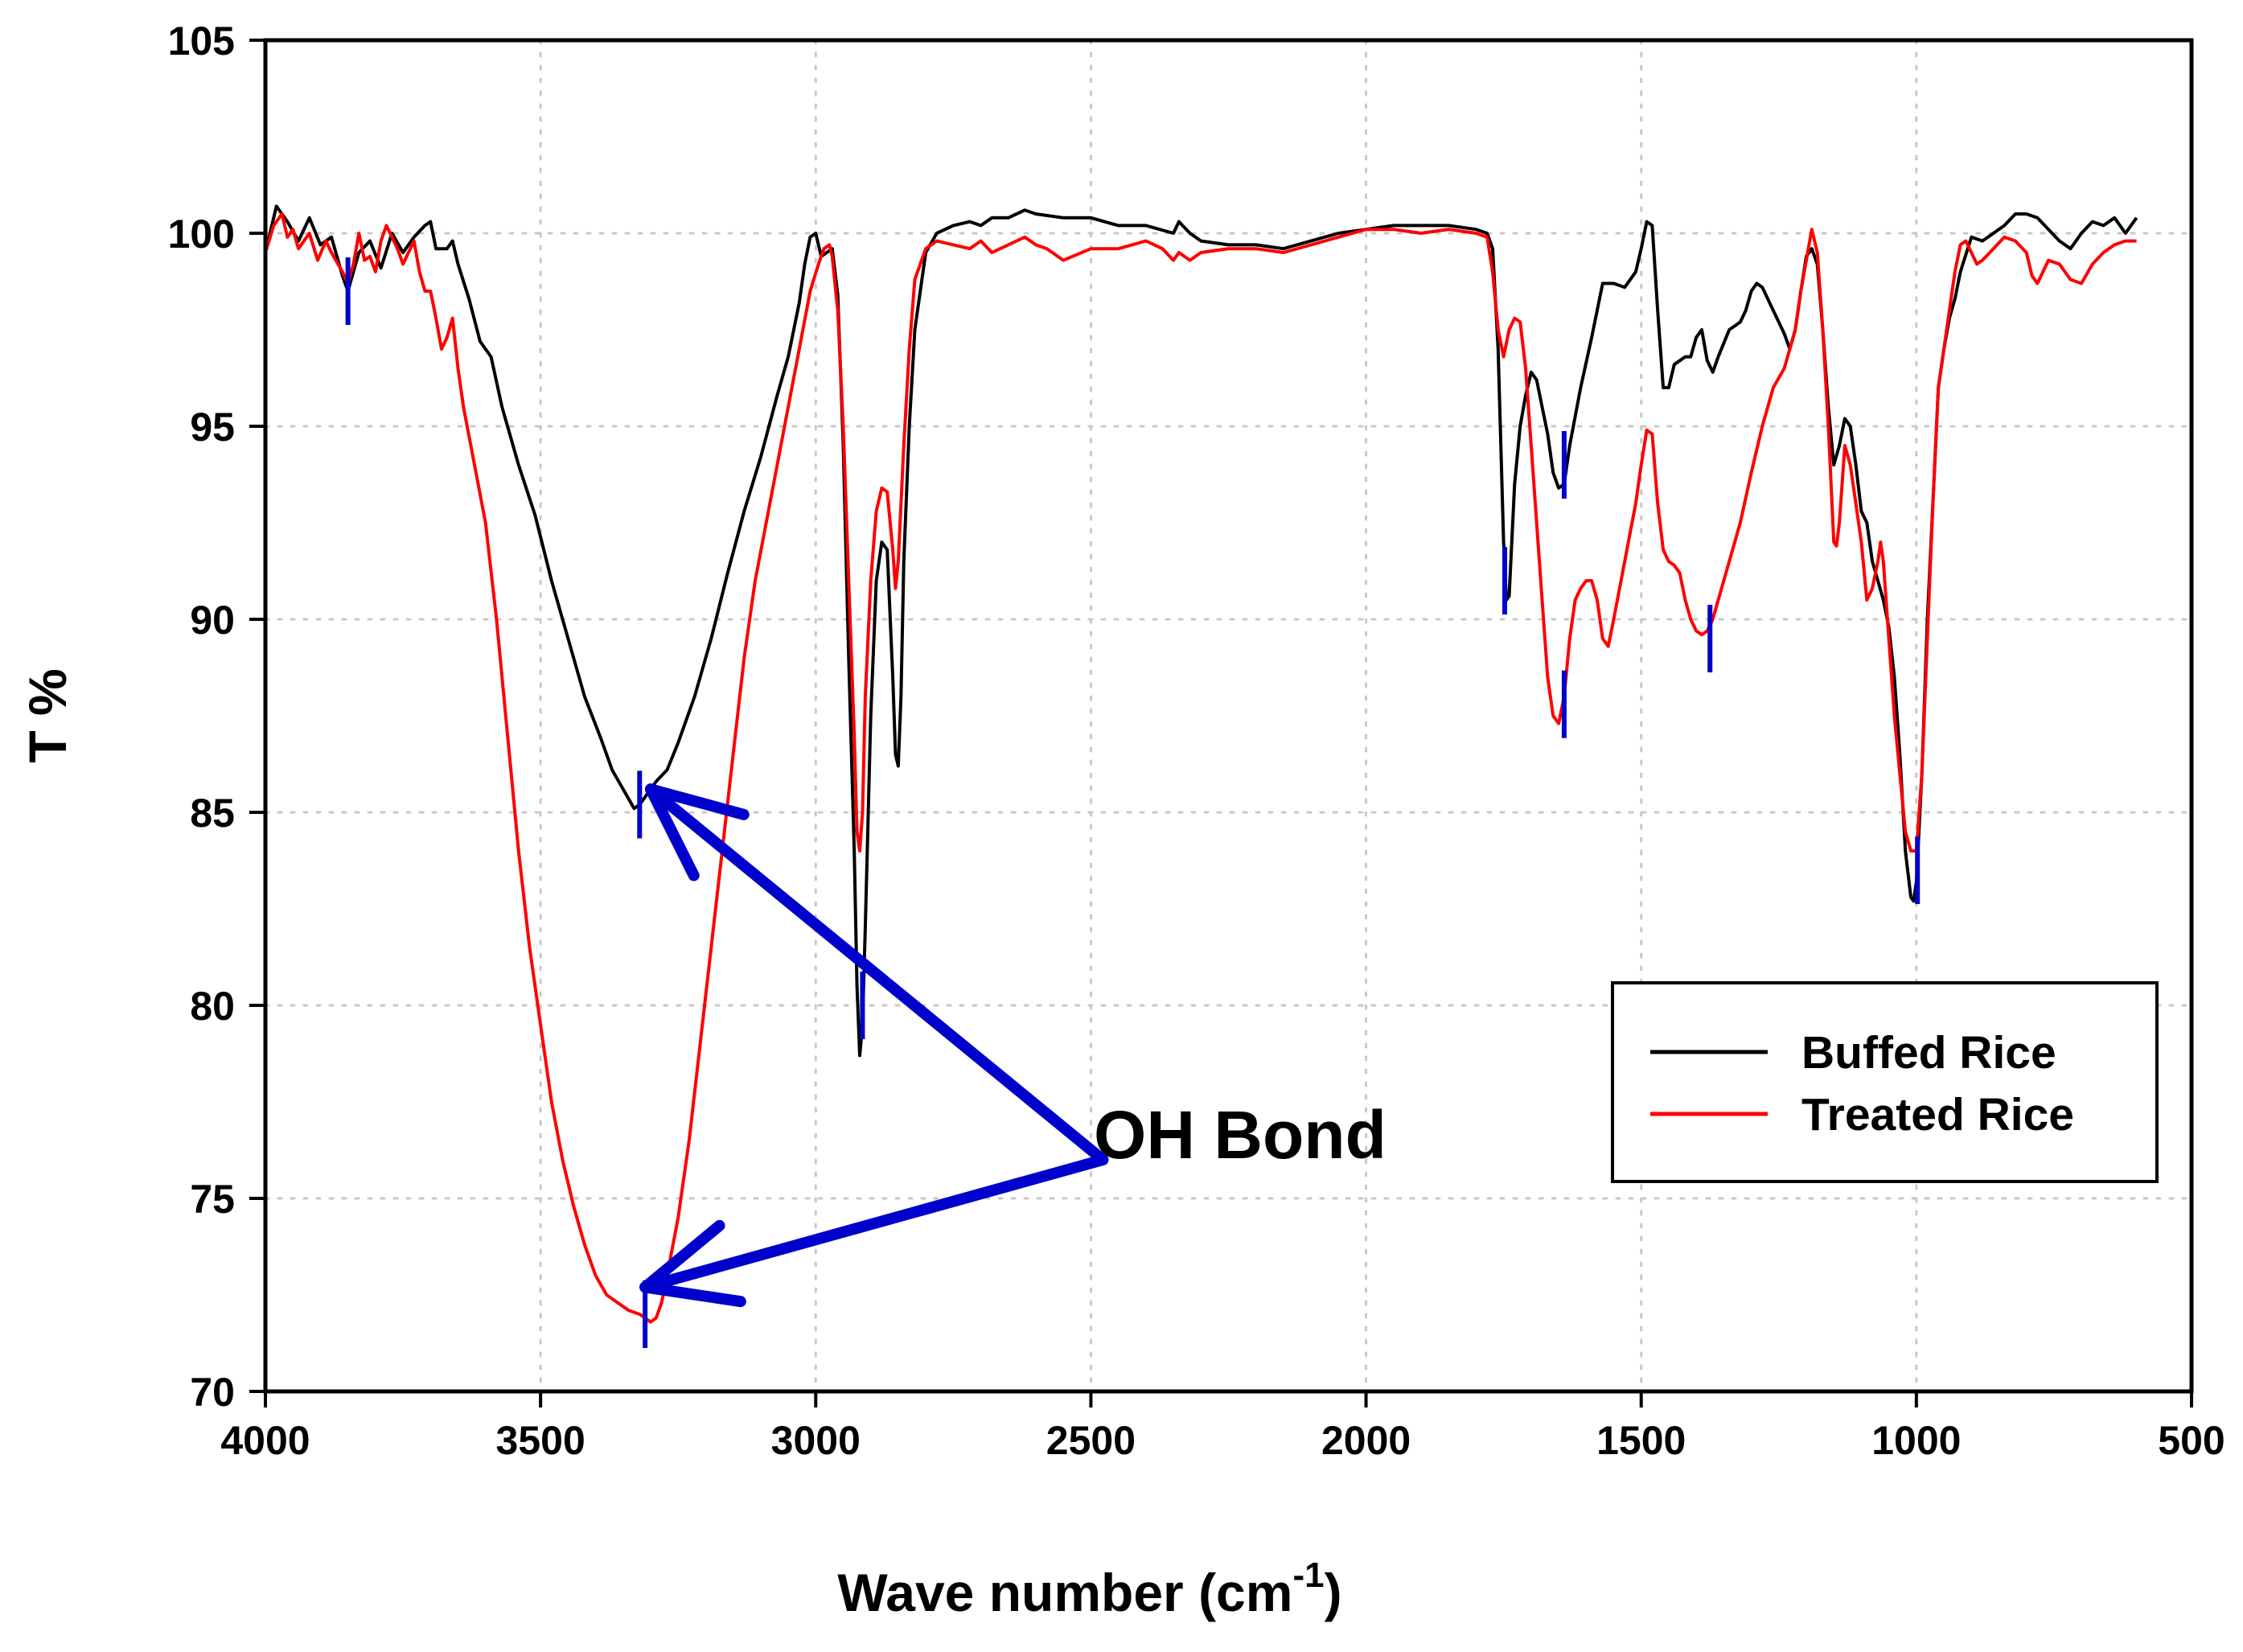 This screenshot has width=2243, height=1652. Describe the element at coordinates (1916, 1440) in the screenshot. I see `x-tick-label: 1000` at that location.